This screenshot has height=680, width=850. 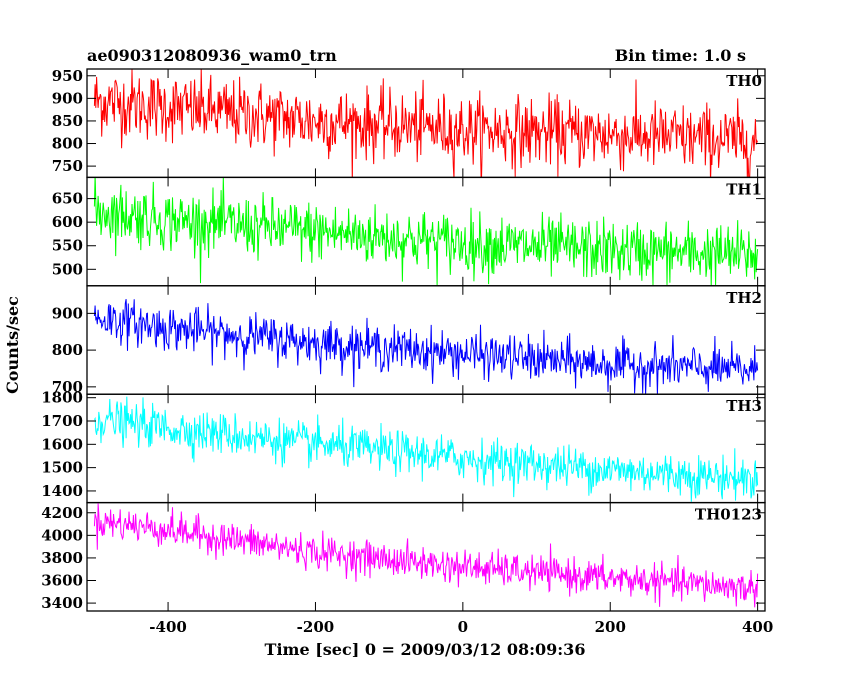 I want to click on y-axis-label: Counts/sec, so click(x=12, y=345).